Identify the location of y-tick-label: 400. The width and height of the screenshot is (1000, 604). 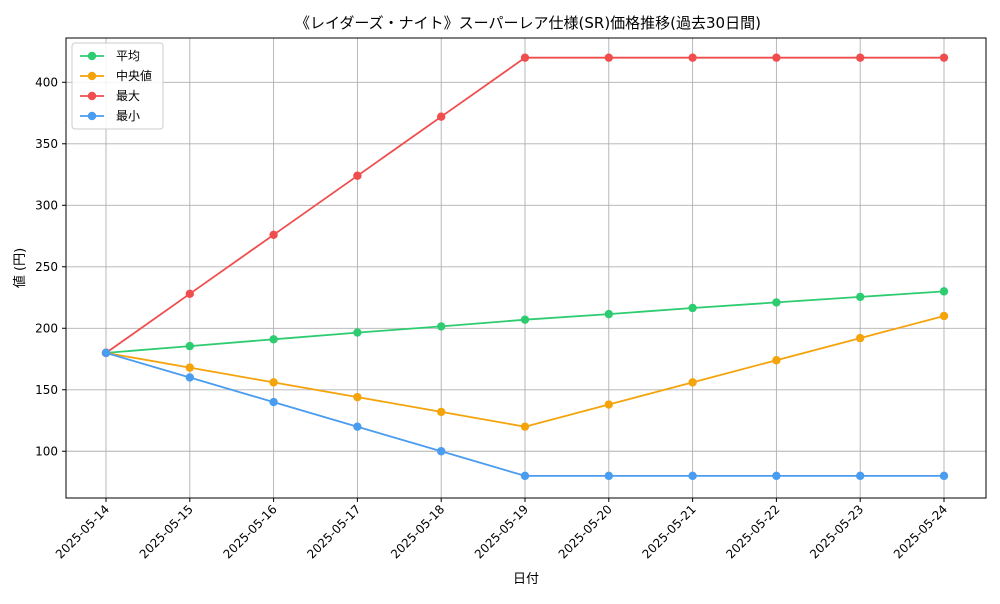
(46, 82).